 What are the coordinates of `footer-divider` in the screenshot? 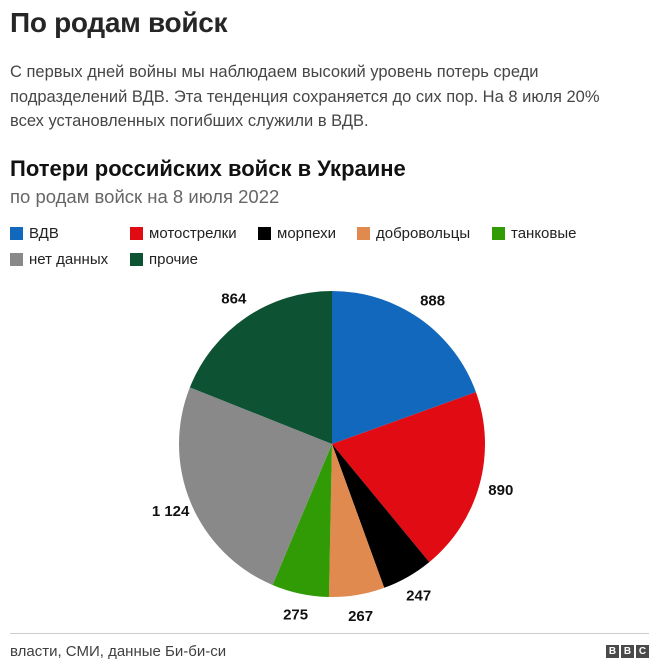 It's located at (329, 633).